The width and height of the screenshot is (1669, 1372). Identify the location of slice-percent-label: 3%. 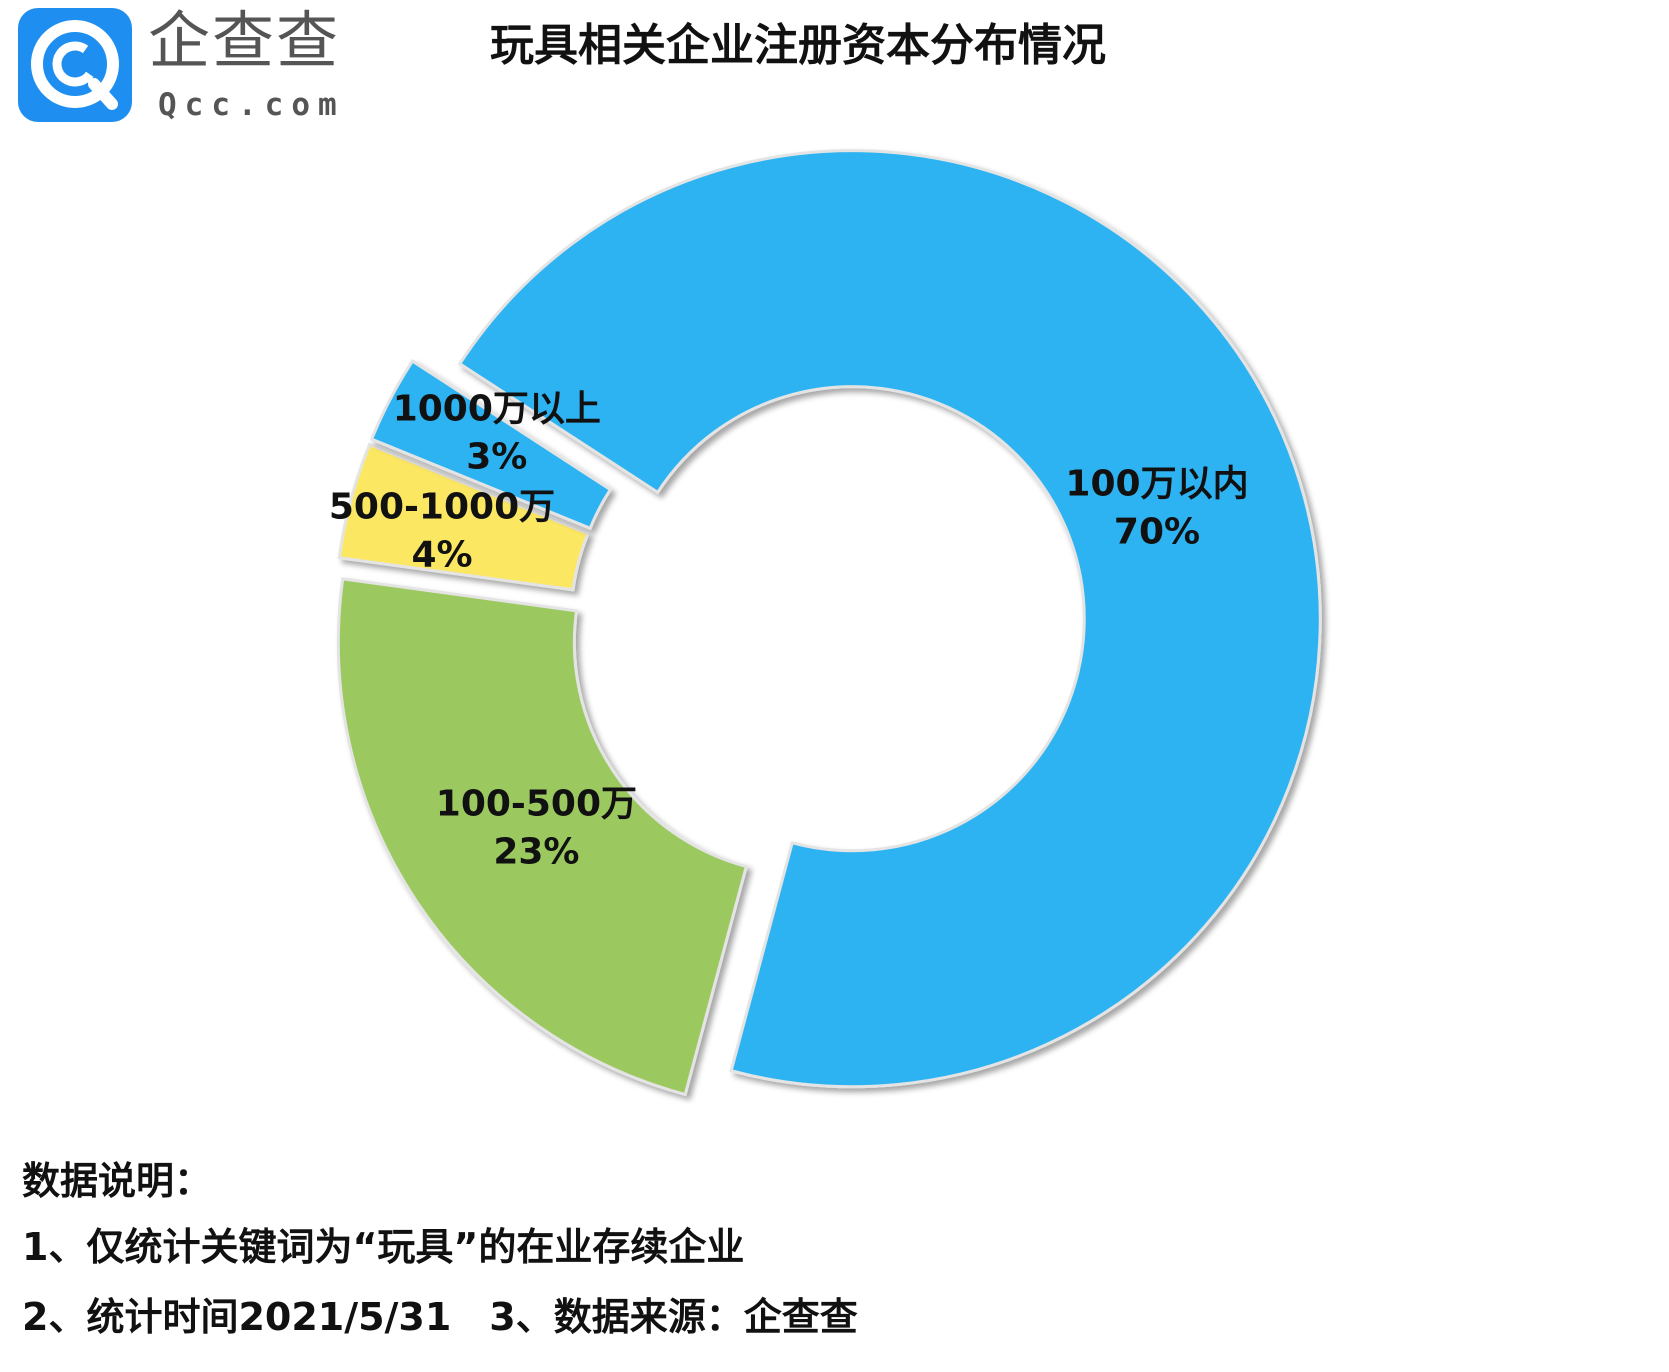
(496, 456).